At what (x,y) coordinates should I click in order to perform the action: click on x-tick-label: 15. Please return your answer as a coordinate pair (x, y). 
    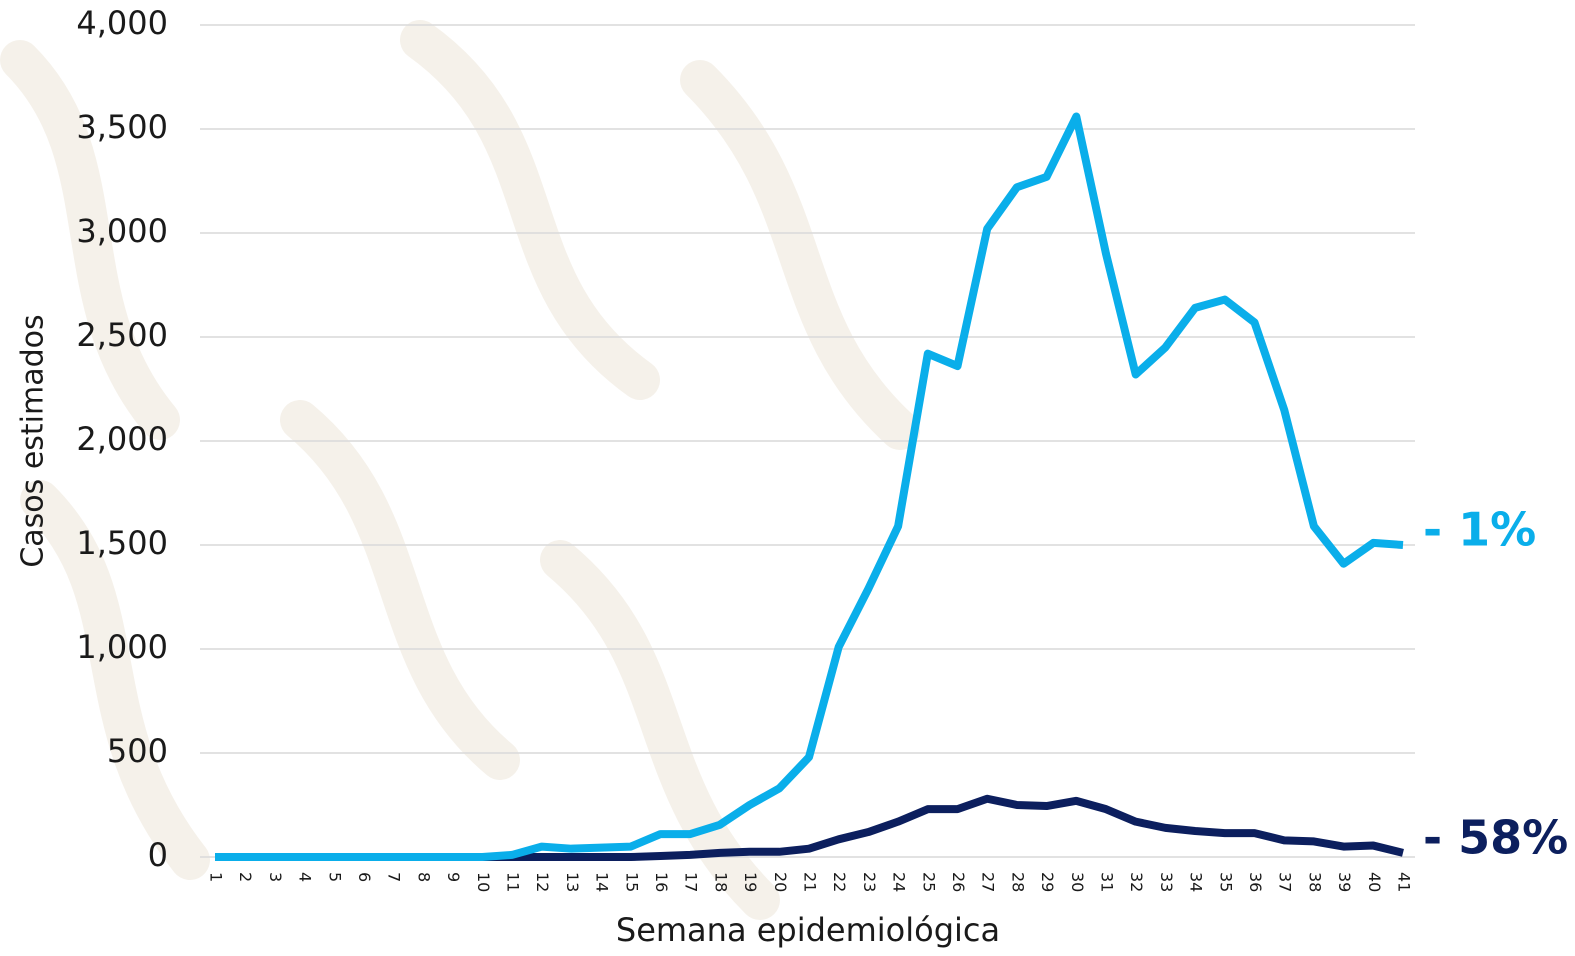
    Looking at the image, I should click on (631, 882).